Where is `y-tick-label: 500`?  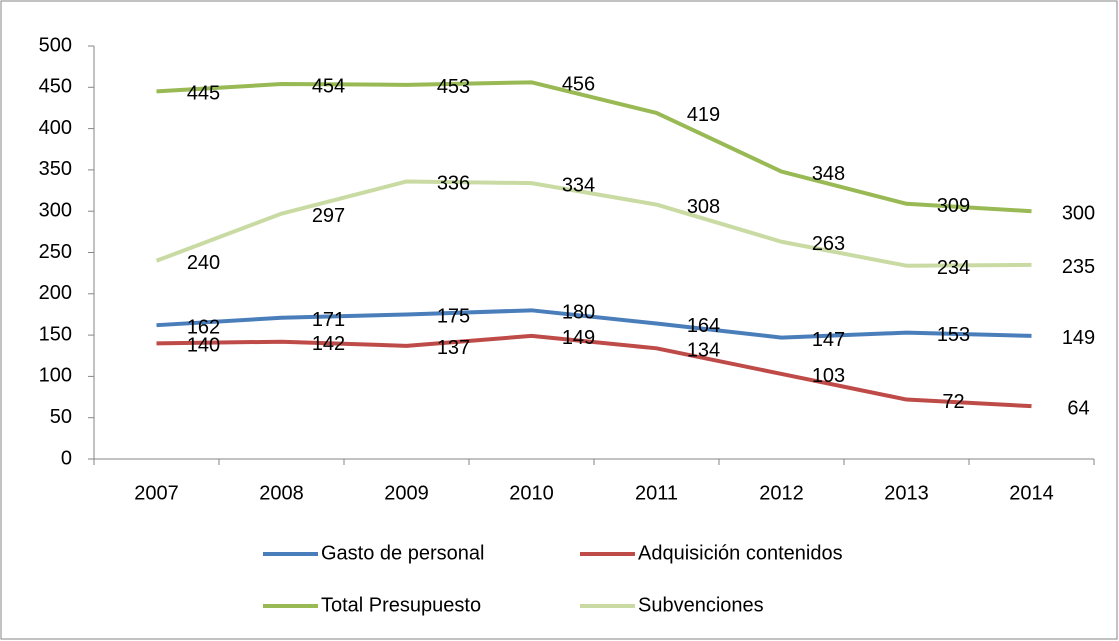
y-tick-label: 500 is located at coordinates (55, 45).